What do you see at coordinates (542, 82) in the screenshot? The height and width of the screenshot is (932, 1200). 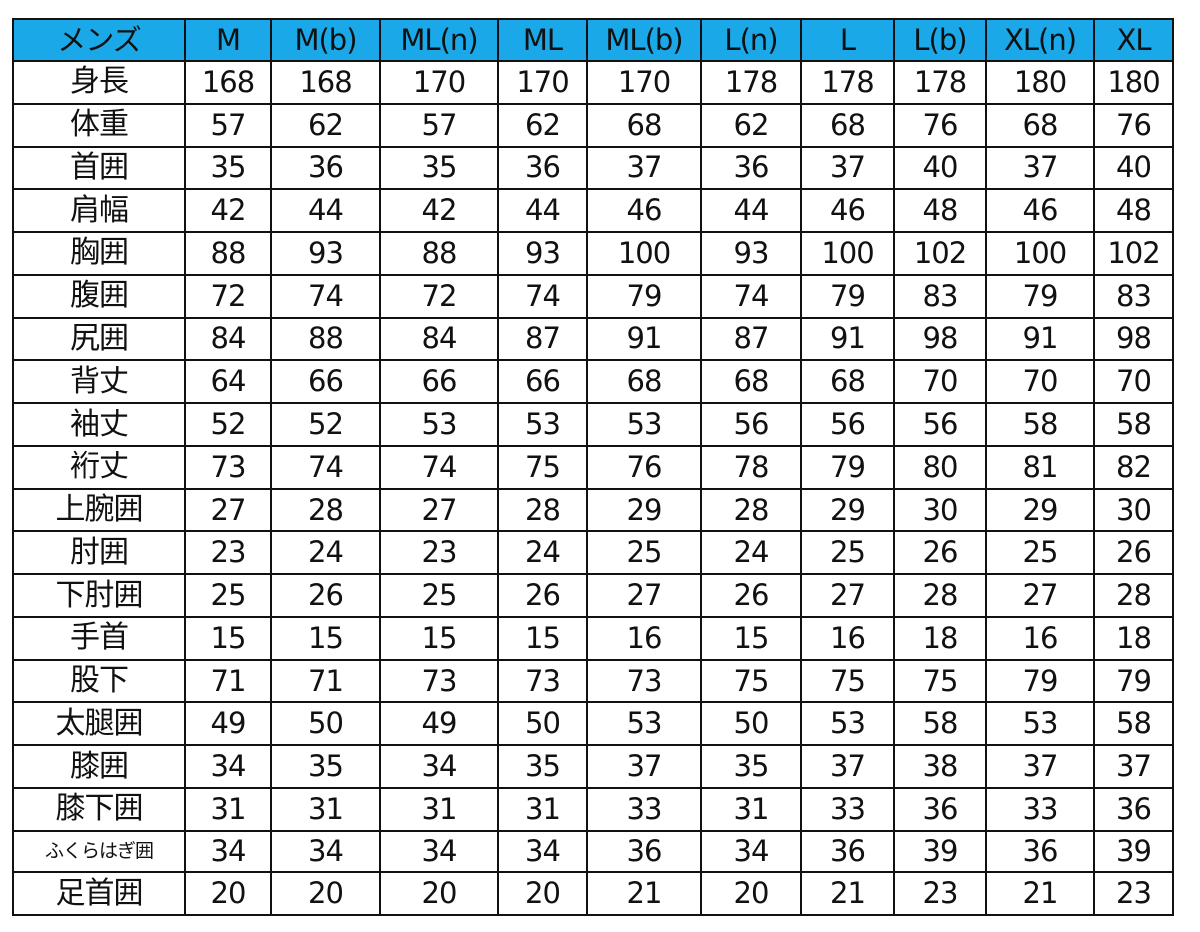 I see `table-cell: 170` at bounding box center [542, 82].